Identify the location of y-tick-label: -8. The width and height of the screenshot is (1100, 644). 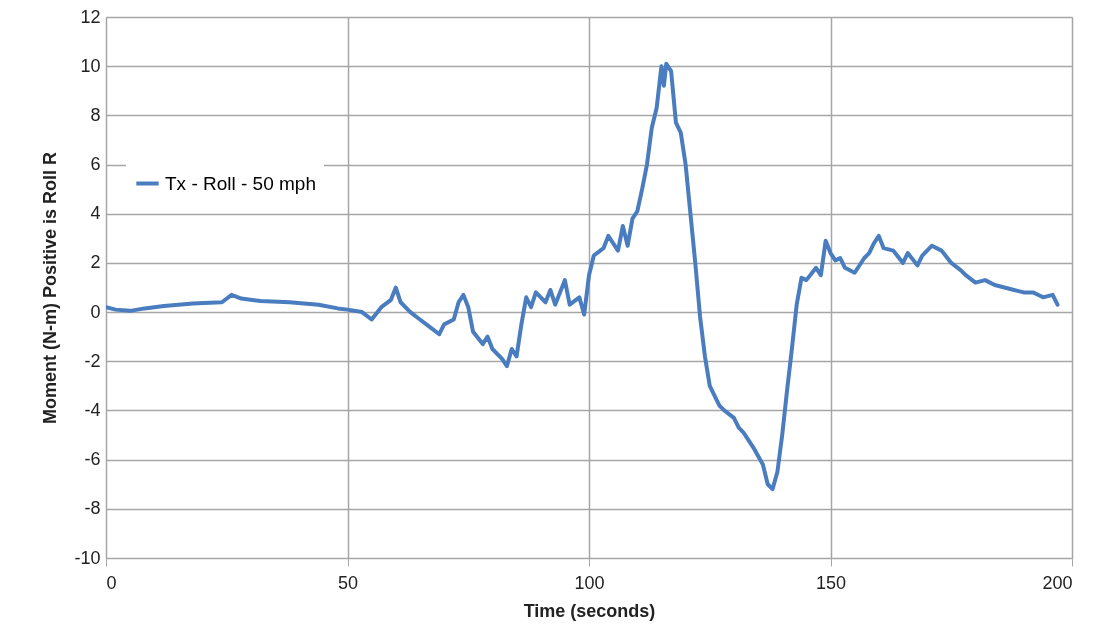
(92, 508).